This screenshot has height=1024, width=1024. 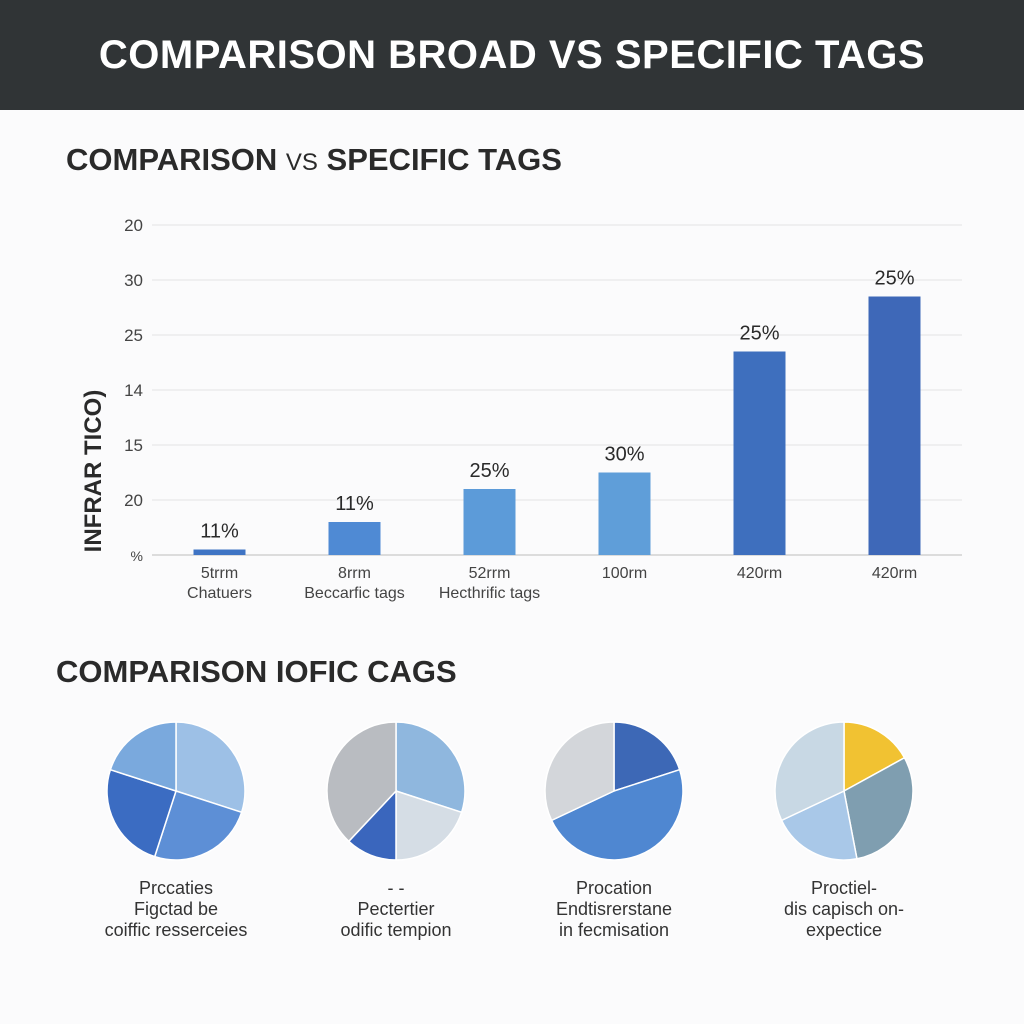 I want to click on pie-chart-4: Proctiel- dis capisch on- expectice, so click(x=844, y=830).